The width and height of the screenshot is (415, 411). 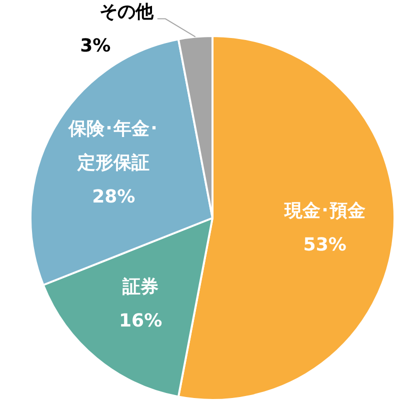 What do you see at coordinates (114, 197) in the screenshot?
I see `data-label: 28%` at bounding box center [114, 197].